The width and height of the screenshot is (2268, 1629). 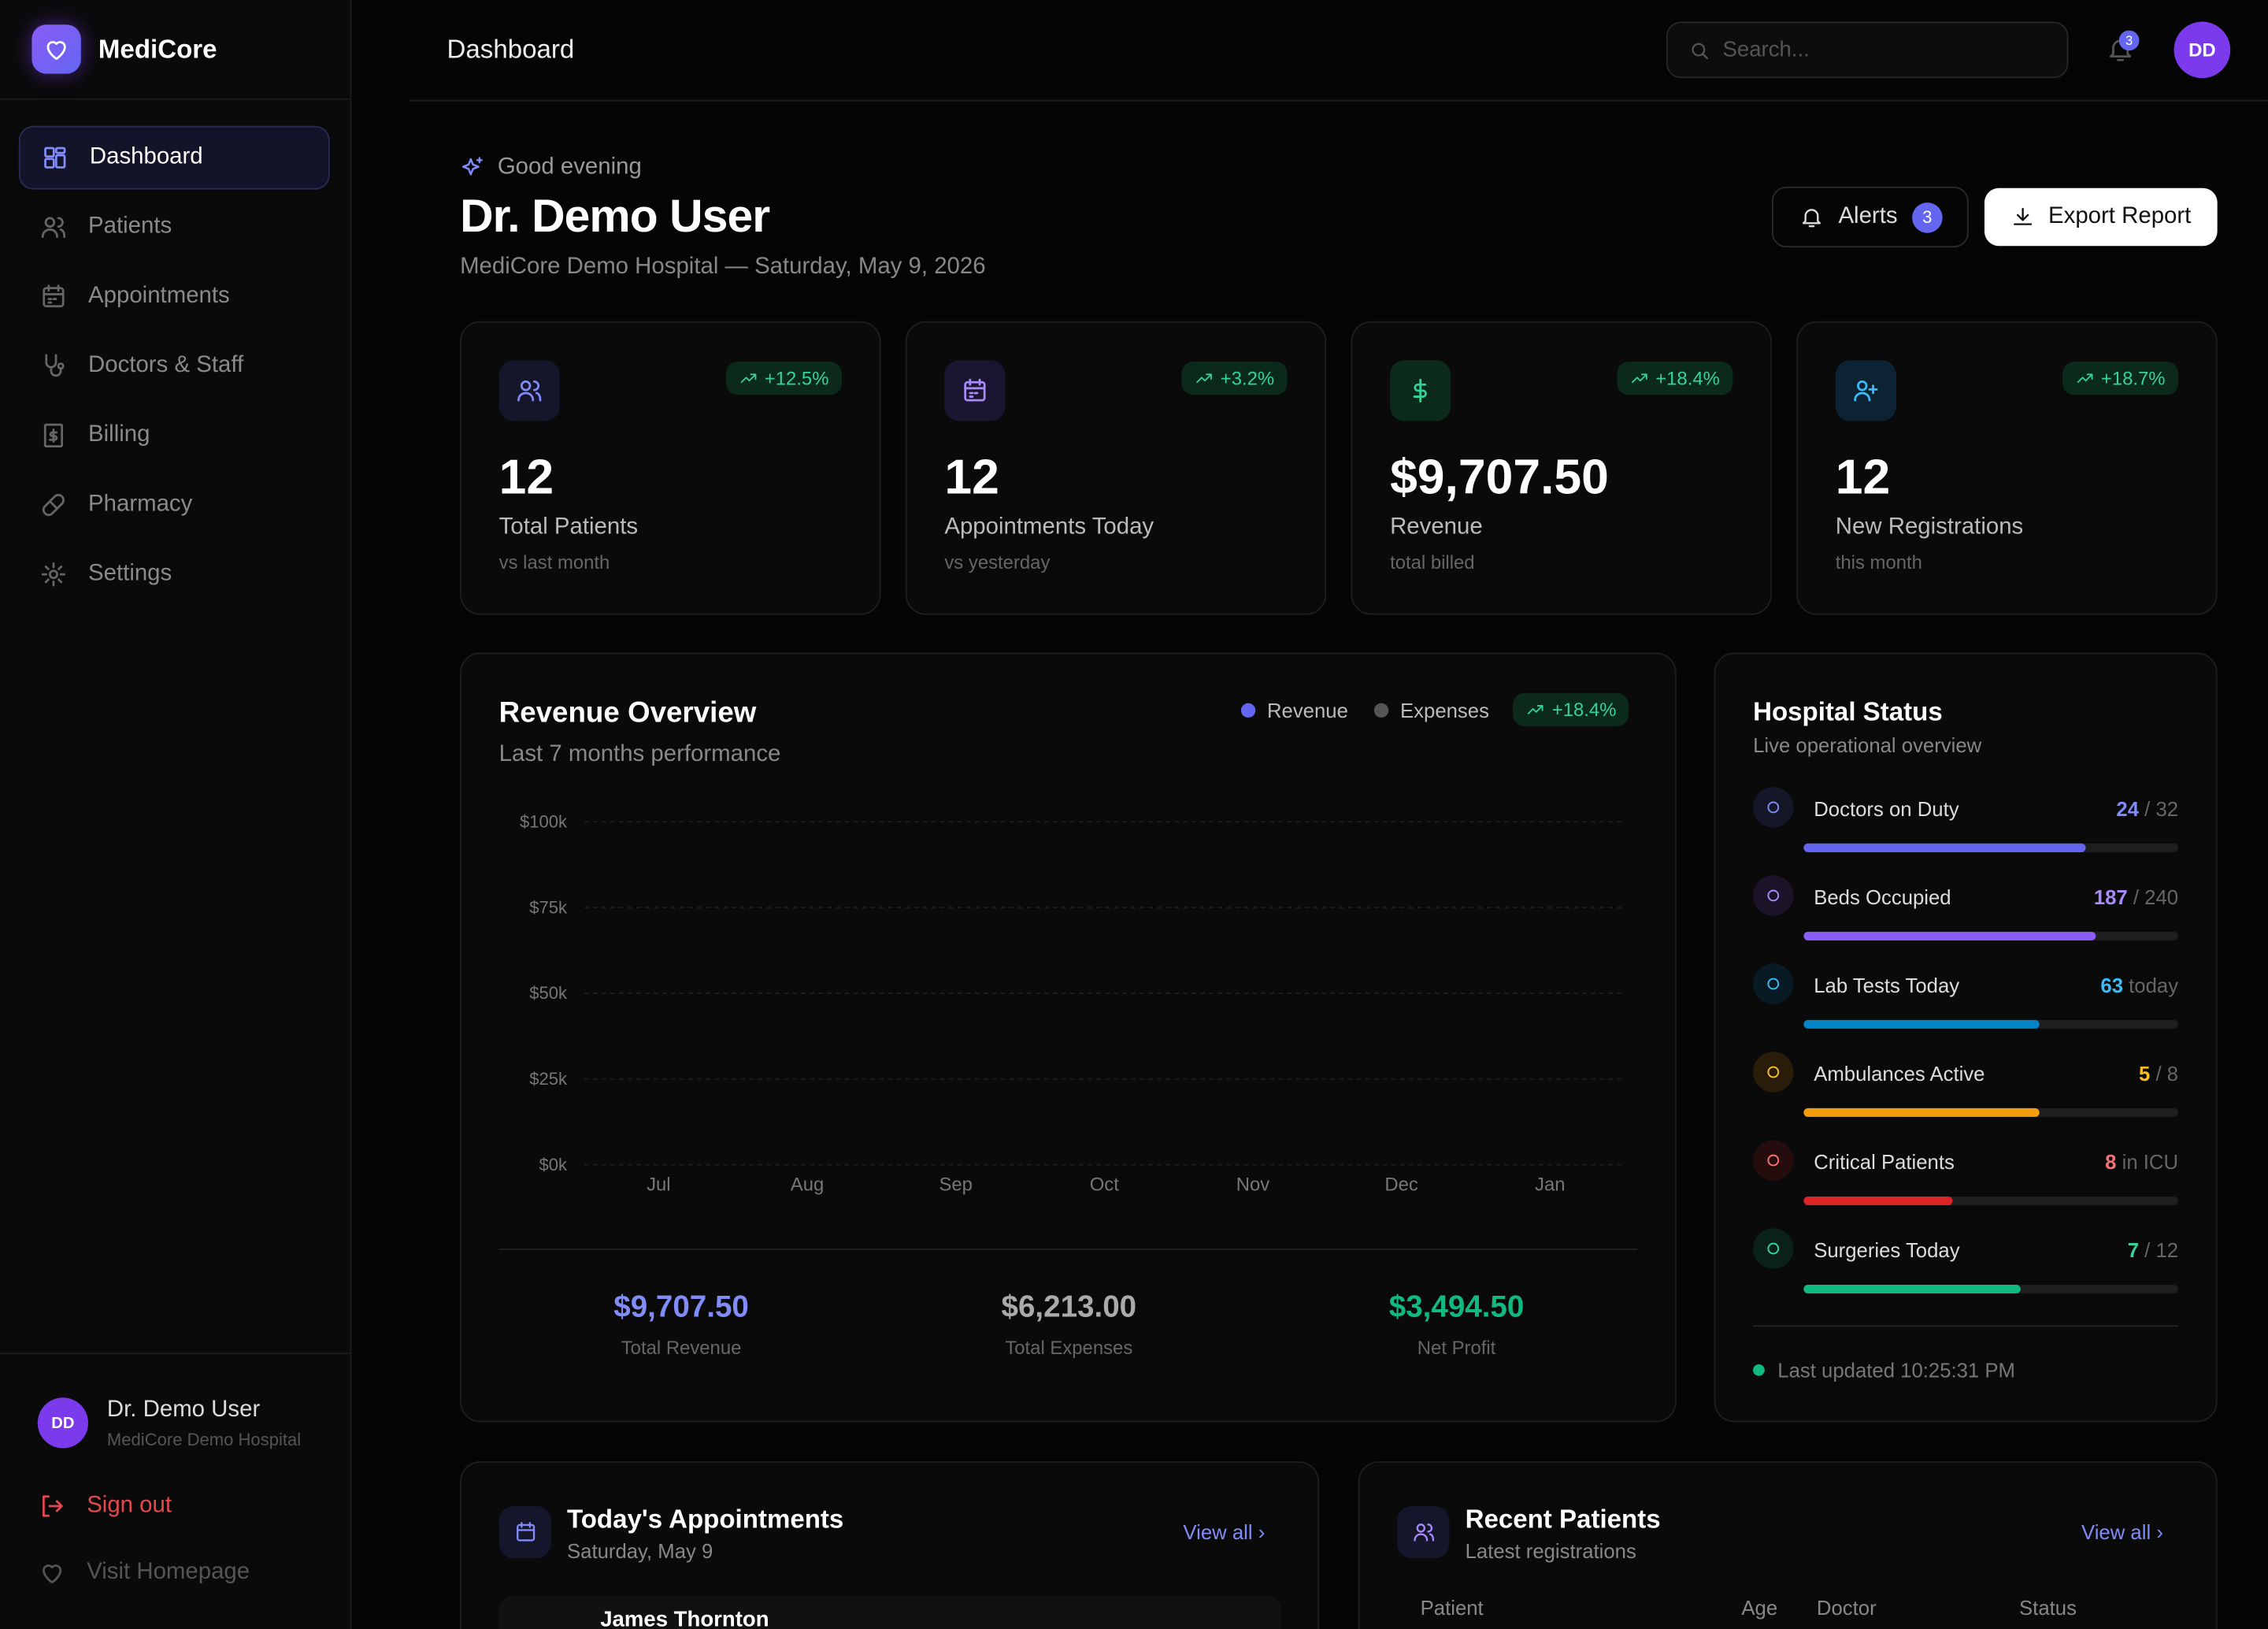 What do you see at coordinates (1116, 468) in the screenshot?
I see `stat-card: +3.2% 12 Appointments Today vs yesterday` at bounding box center [1116, 468].